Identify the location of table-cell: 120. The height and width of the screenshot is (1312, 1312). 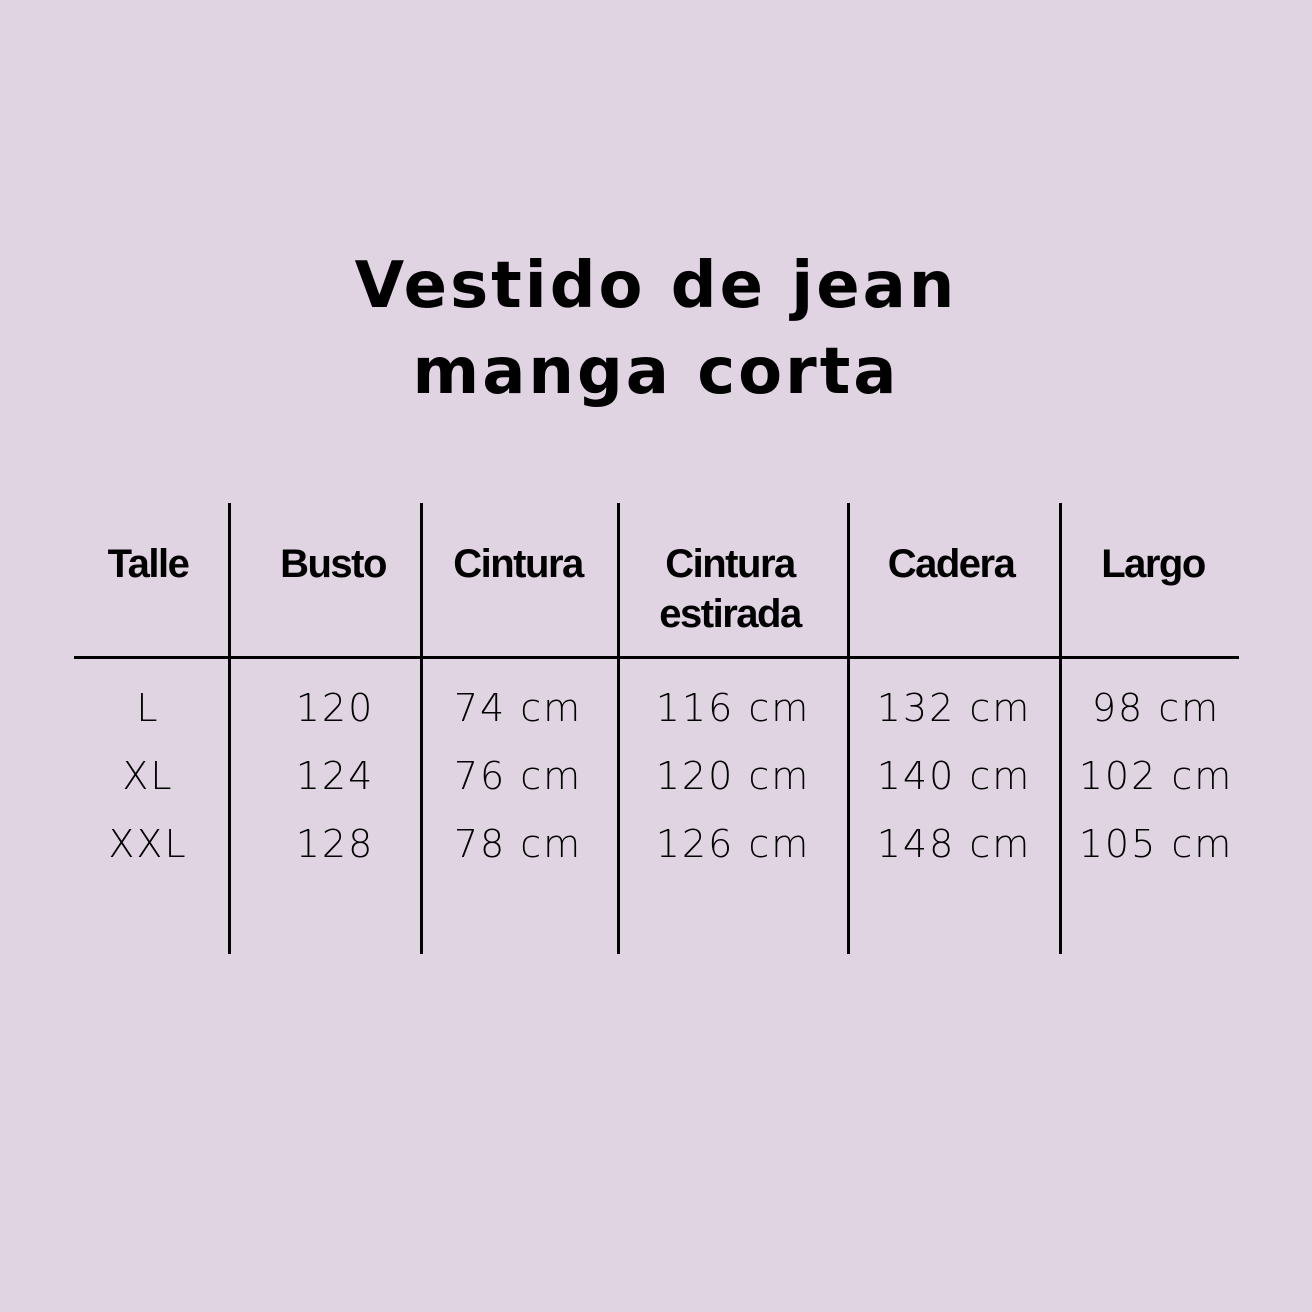
(335, 708).